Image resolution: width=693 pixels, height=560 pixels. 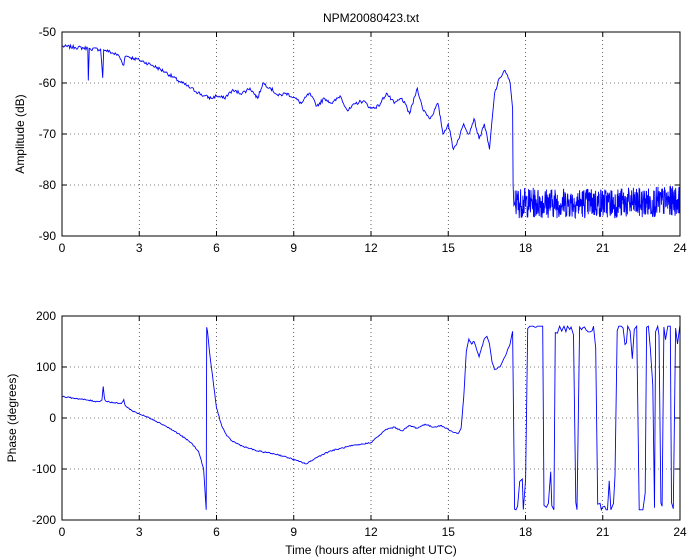 What do you see at coordinates (371, 18) in the screenshot?
I see `chart-title: NPM20080423.txt` at bounding box center [371, 18].